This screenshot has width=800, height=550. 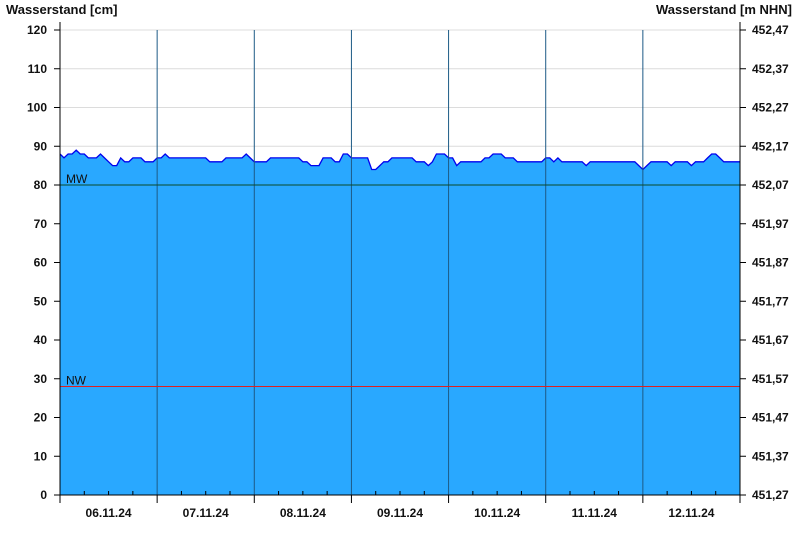 I want to click on y-tick-label-right: 451,57, so click(x=770, y=379).